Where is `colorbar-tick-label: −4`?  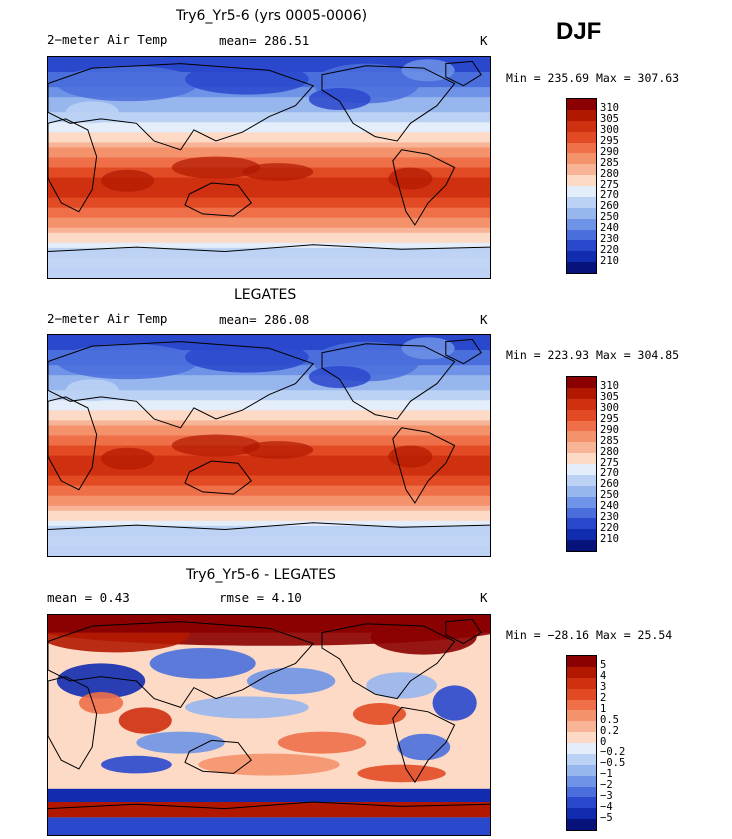 colorbar-tick-label: −4 is located at coordinates (606, 806).